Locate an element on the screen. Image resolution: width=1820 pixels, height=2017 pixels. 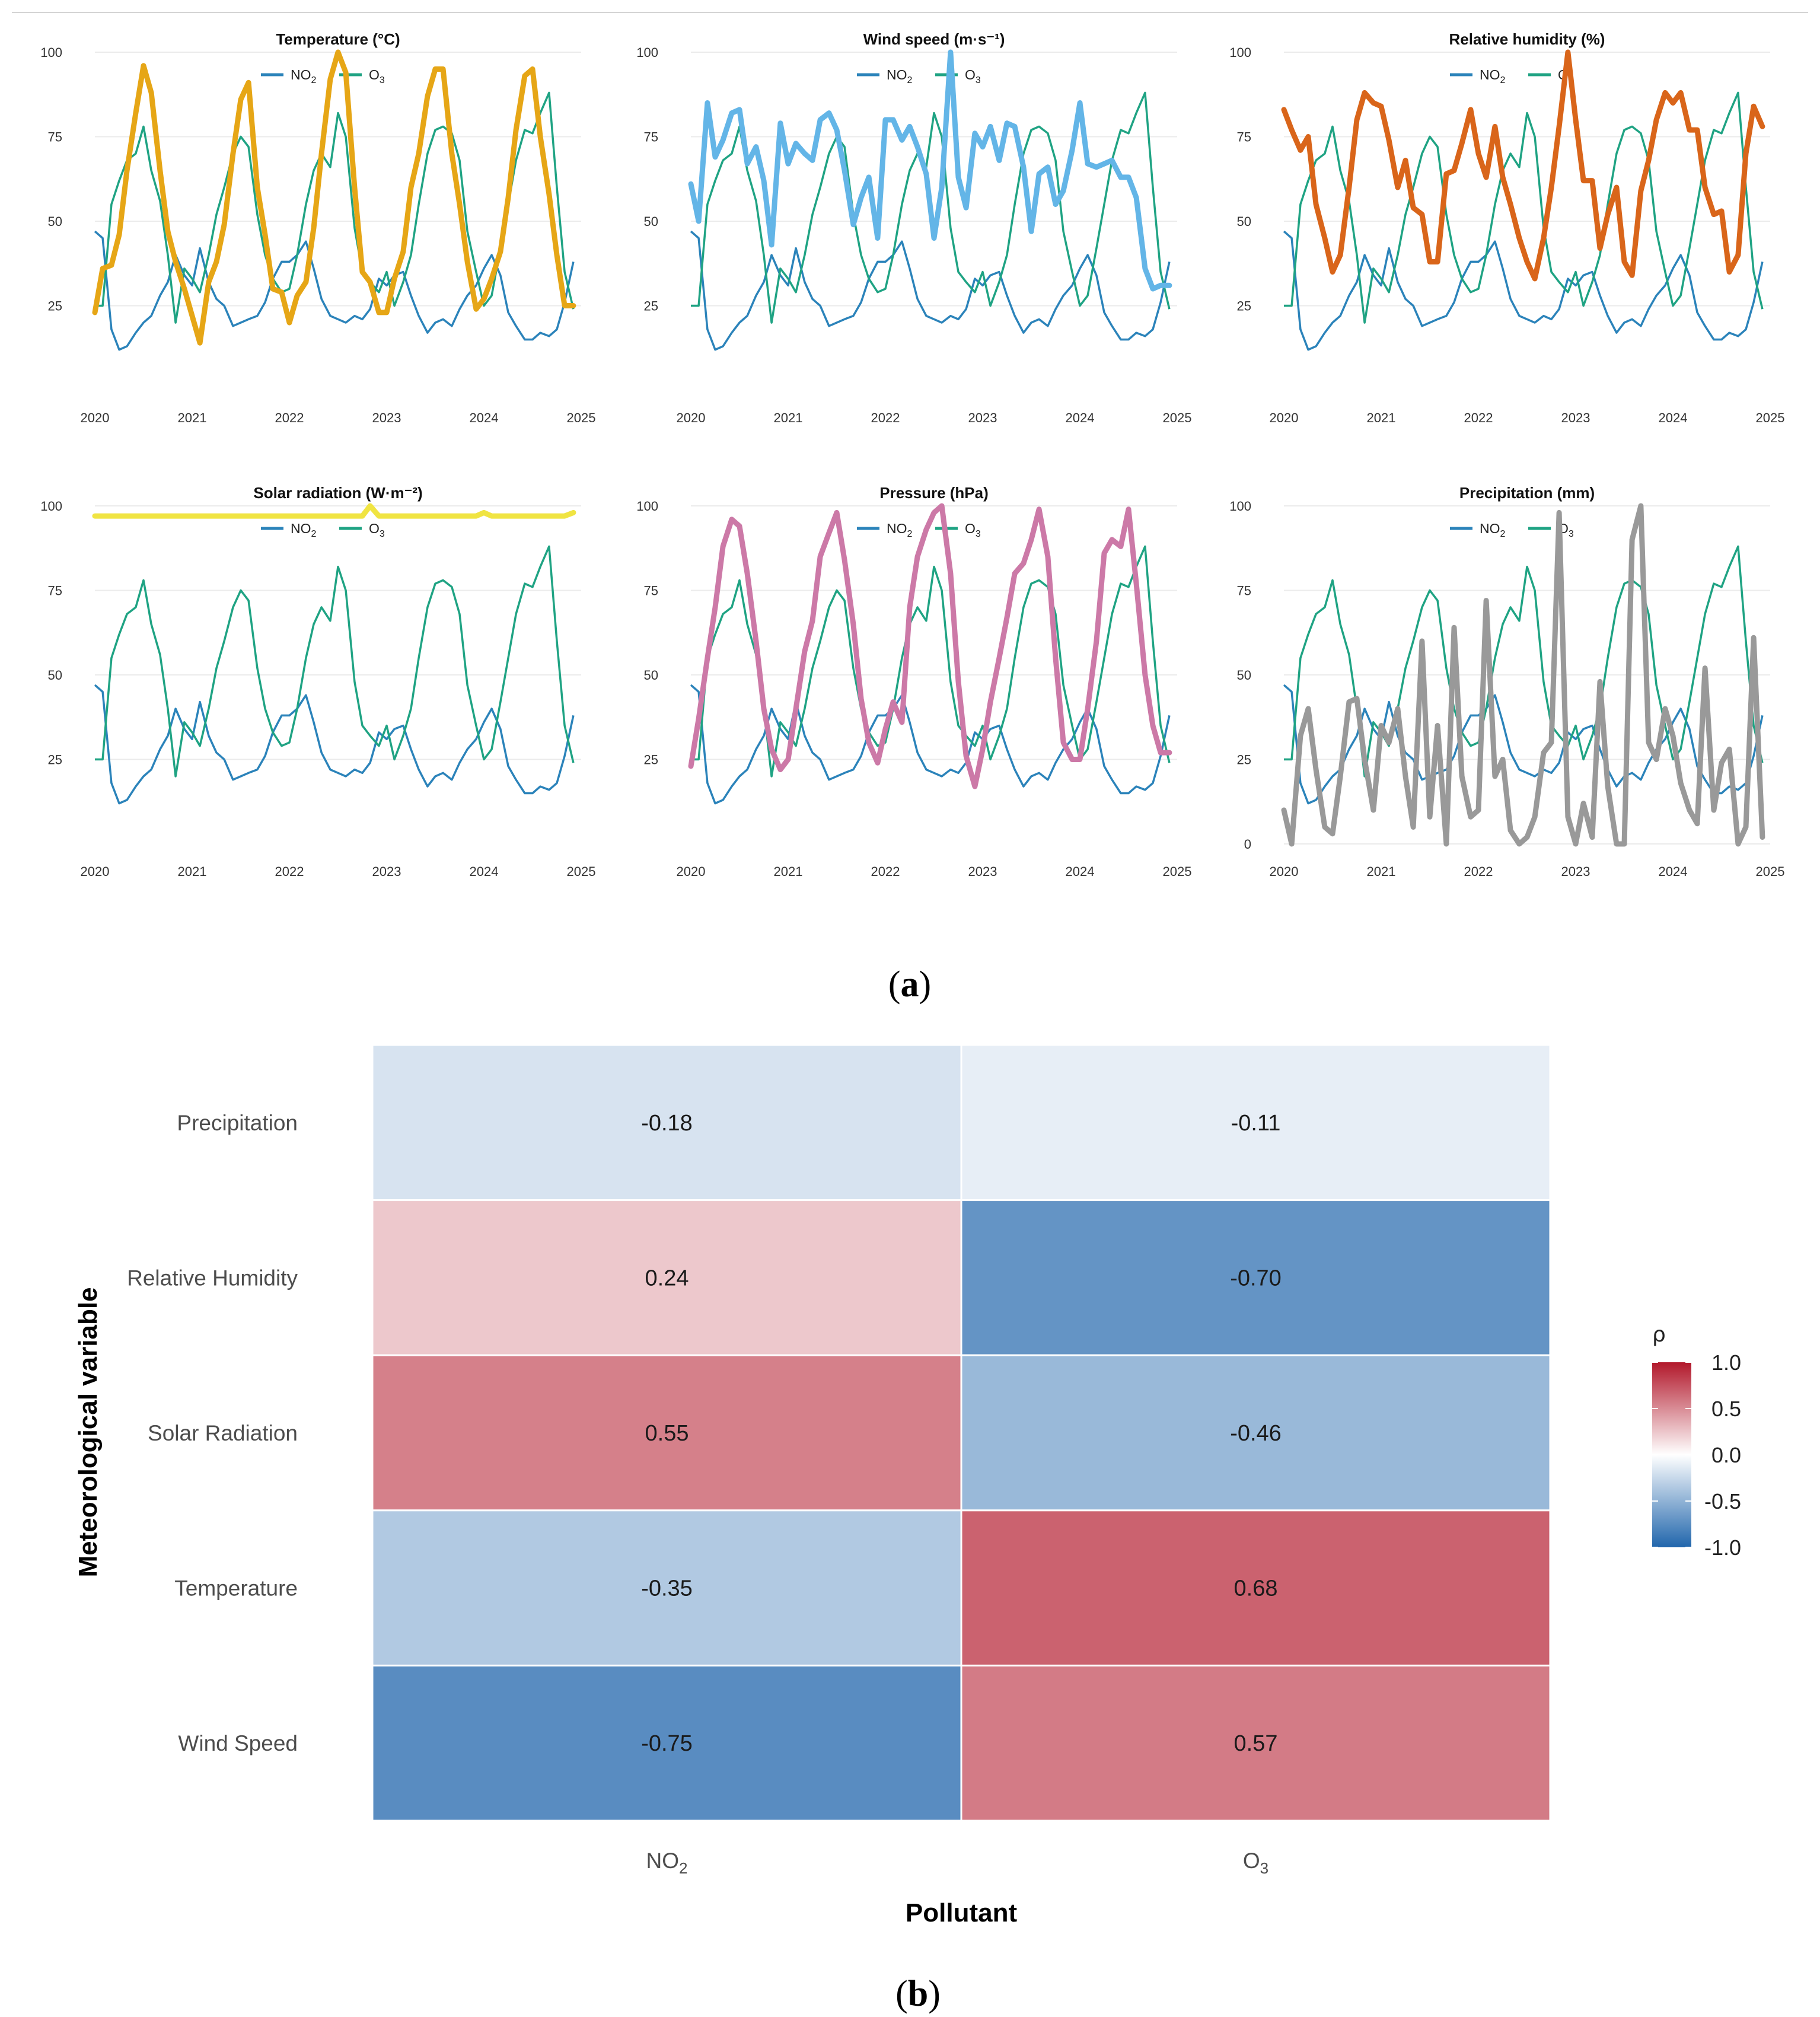
column-label-o3: O3 is located at coordinates (1255, 1863).